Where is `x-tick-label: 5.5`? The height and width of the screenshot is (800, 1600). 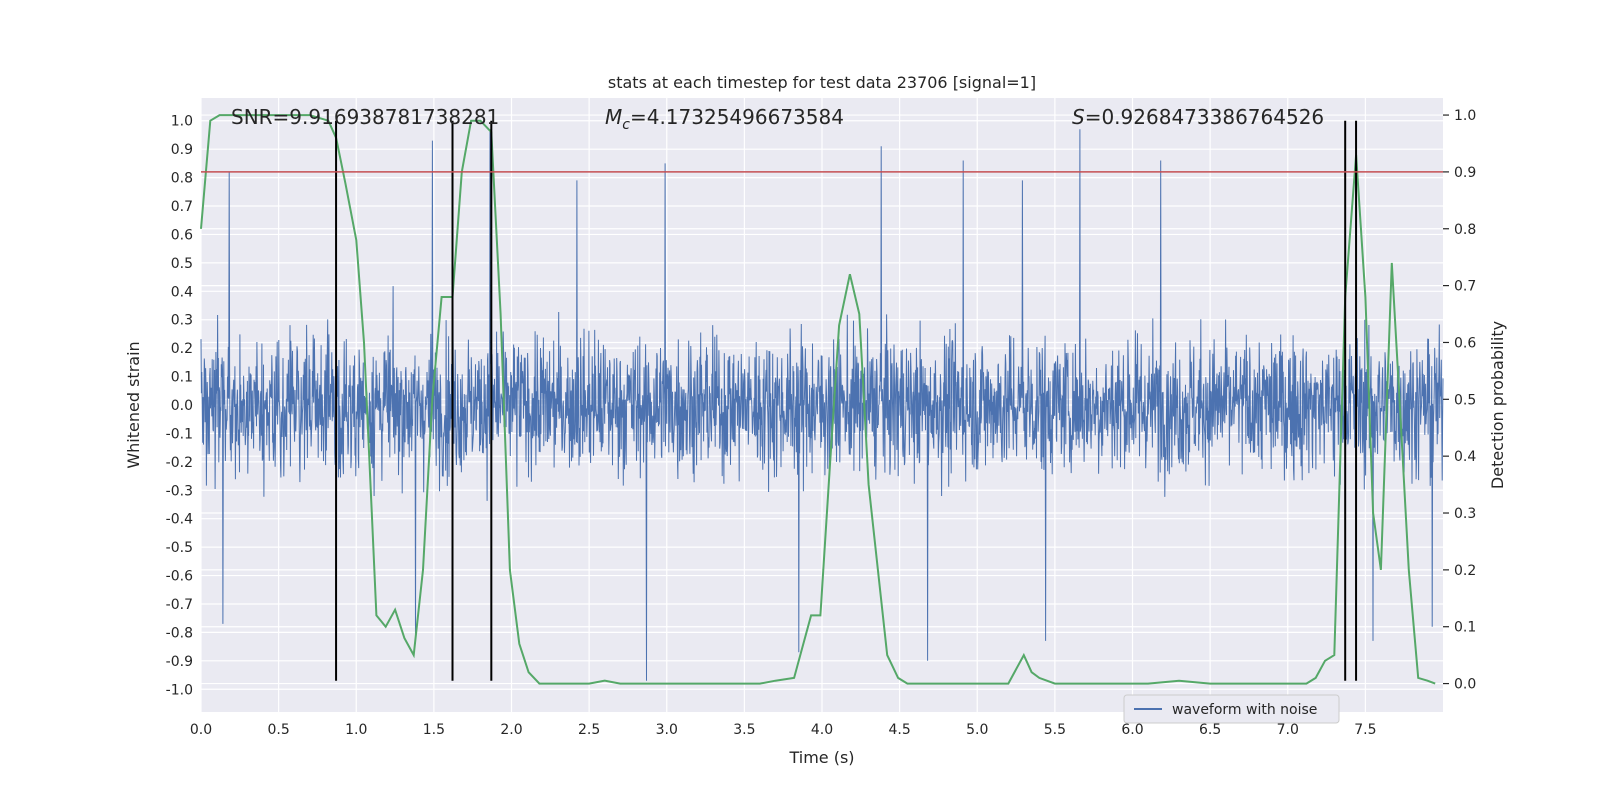
x-tick-label: 5.5 is located at coordinates (1055, 730).